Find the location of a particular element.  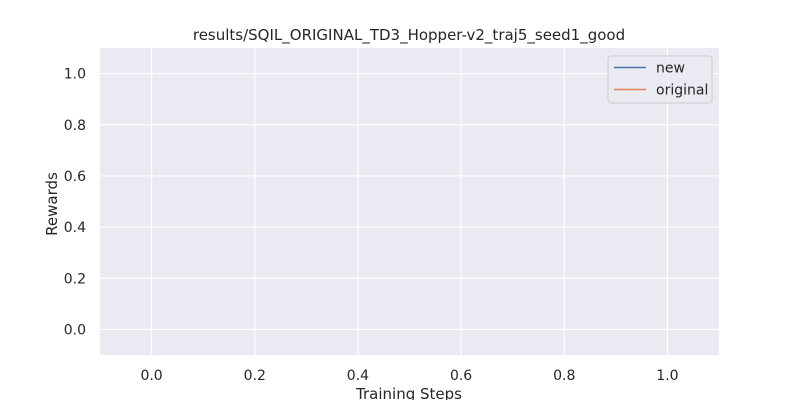

x-axis-ticks: 0.0 0.2 0.4 0.6 0.8 1.0 is located at coordinates (409, 376).